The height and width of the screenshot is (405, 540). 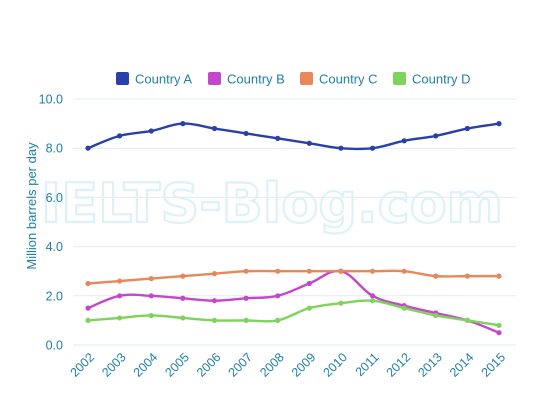 I want to click on watermark: IELTS-Blog.com, so click(x=272, y=203).